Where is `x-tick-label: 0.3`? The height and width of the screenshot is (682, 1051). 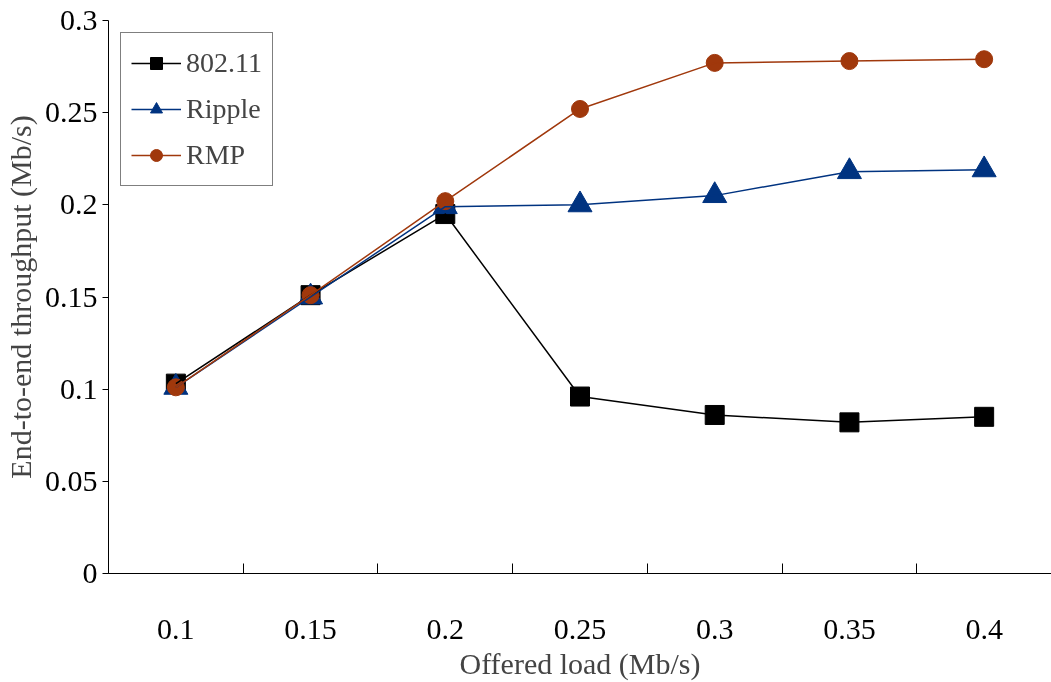
x-tick-label: 0.3 is located at coordinates (714, 628).